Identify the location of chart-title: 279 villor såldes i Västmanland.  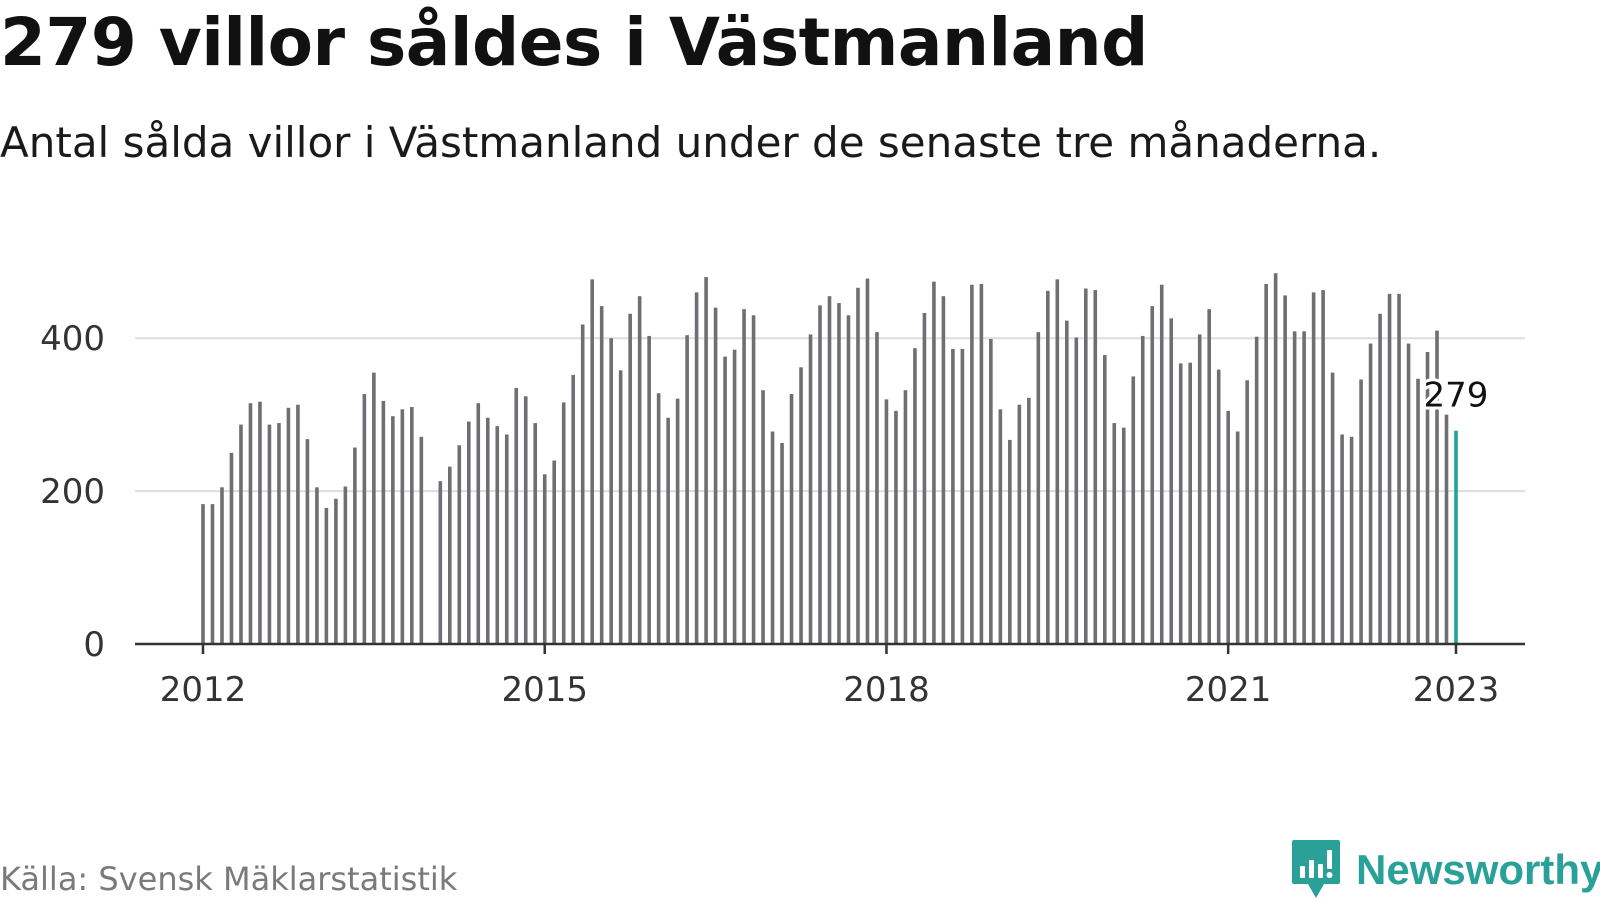
(574, 42).